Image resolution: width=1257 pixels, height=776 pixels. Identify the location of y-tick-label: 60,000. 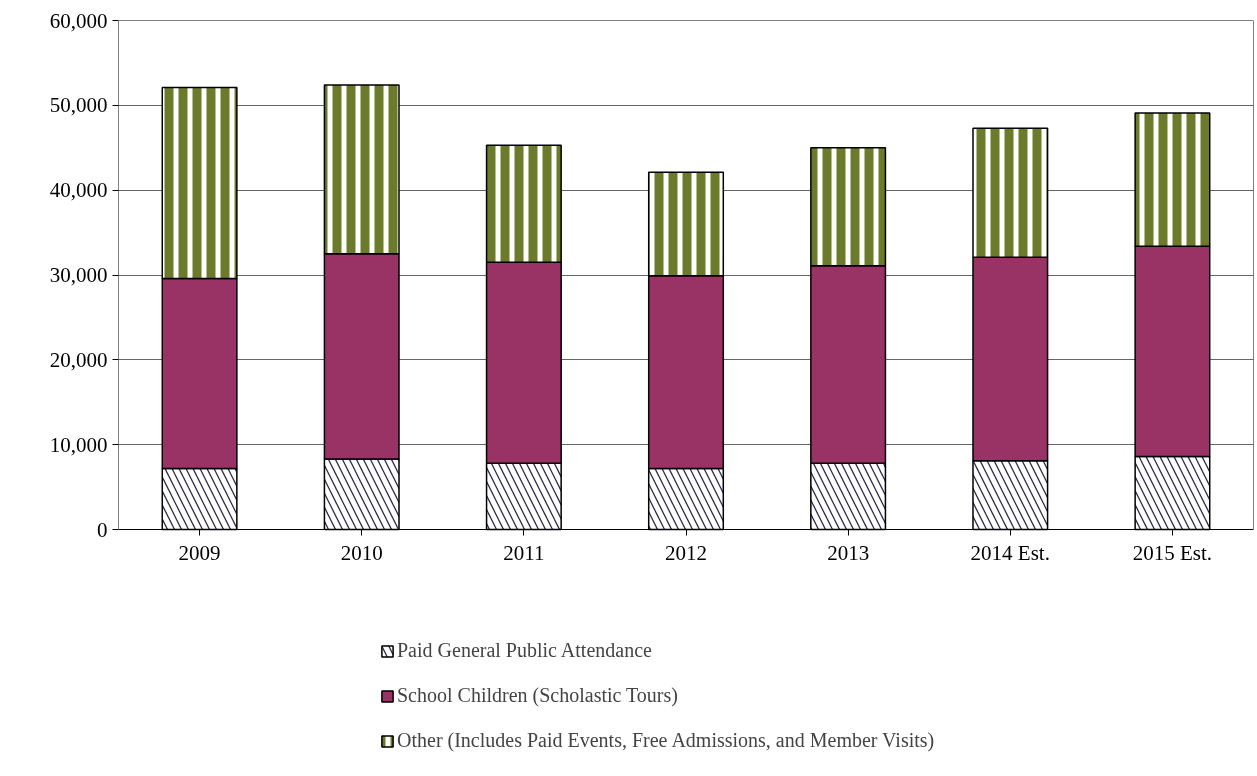
(78, 20).